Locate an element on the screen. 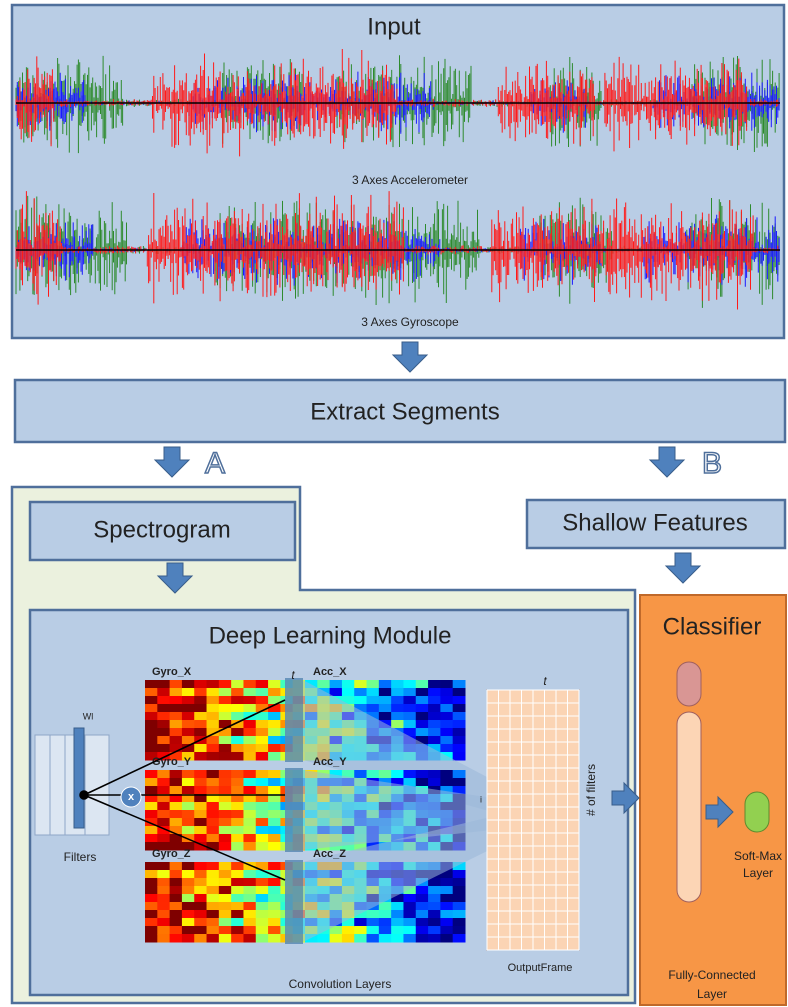 This screenshot has height=1007, width=788. branch-b: B is located at coordinates (712, 463).